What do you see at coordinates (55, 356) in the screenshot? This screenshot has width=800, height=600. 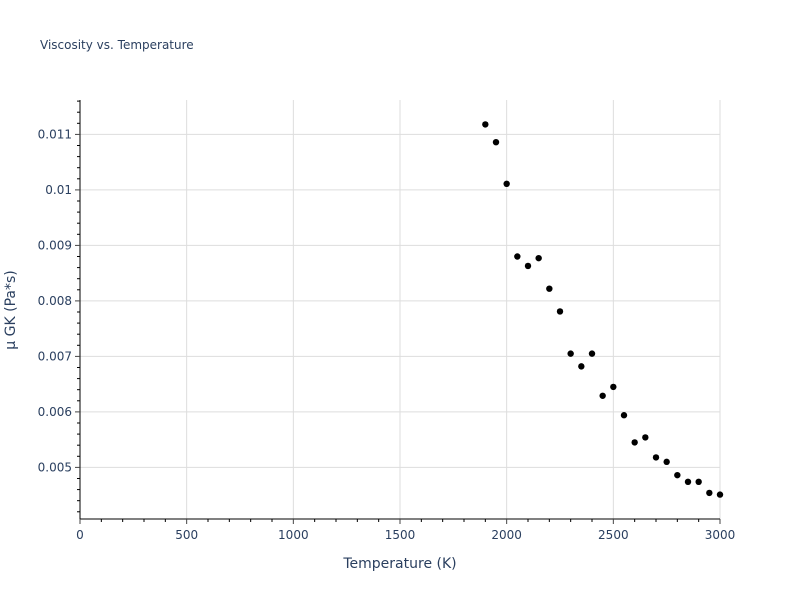 I see `y-tick-label: 0.007` at bounding box center [55, 356].